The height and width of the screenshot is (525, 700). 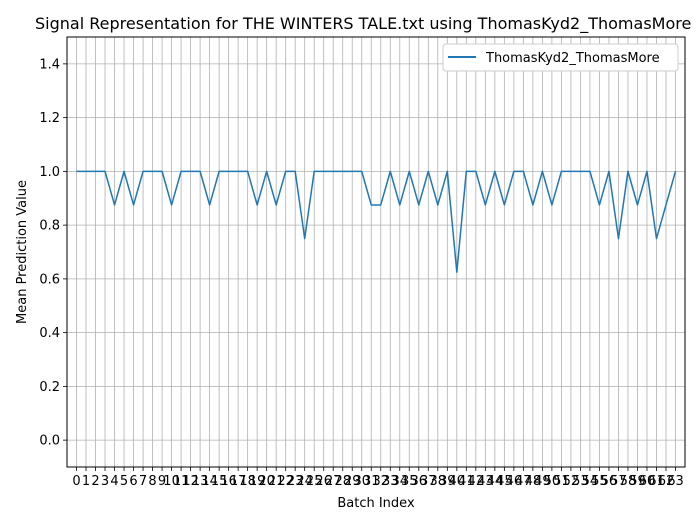 I want to click on x-tick-label: 6, so click(x=133, y=481).